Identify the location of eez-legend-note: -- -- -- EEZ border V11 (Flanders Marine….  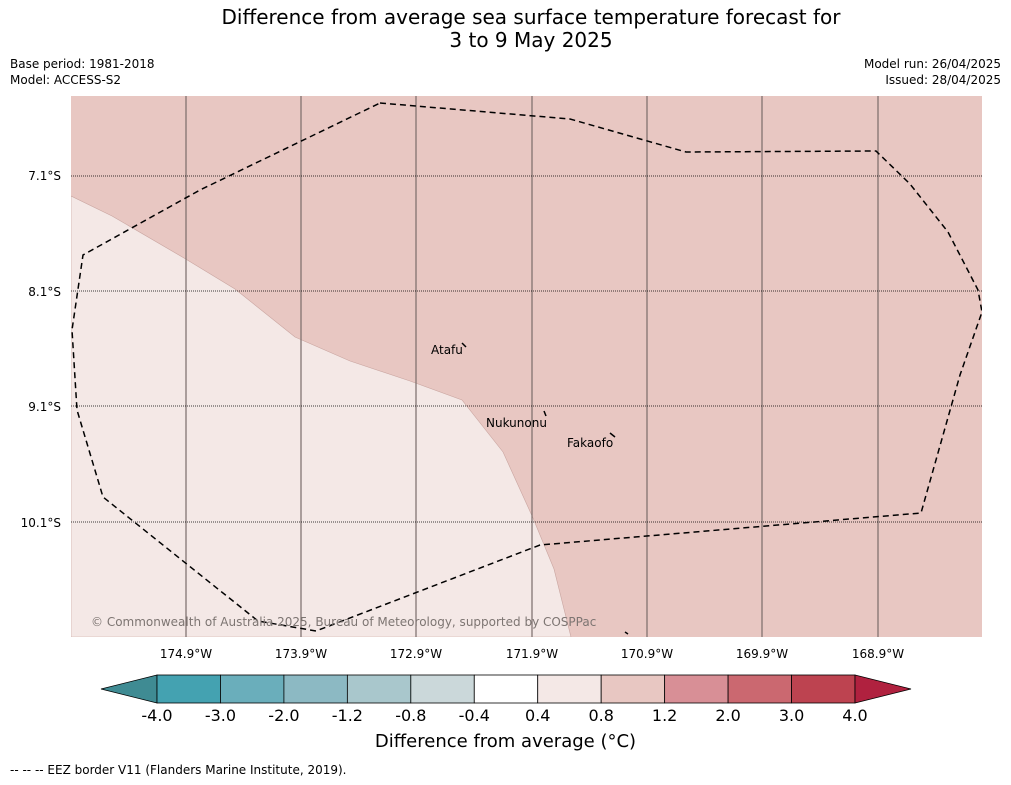
(178, 770).